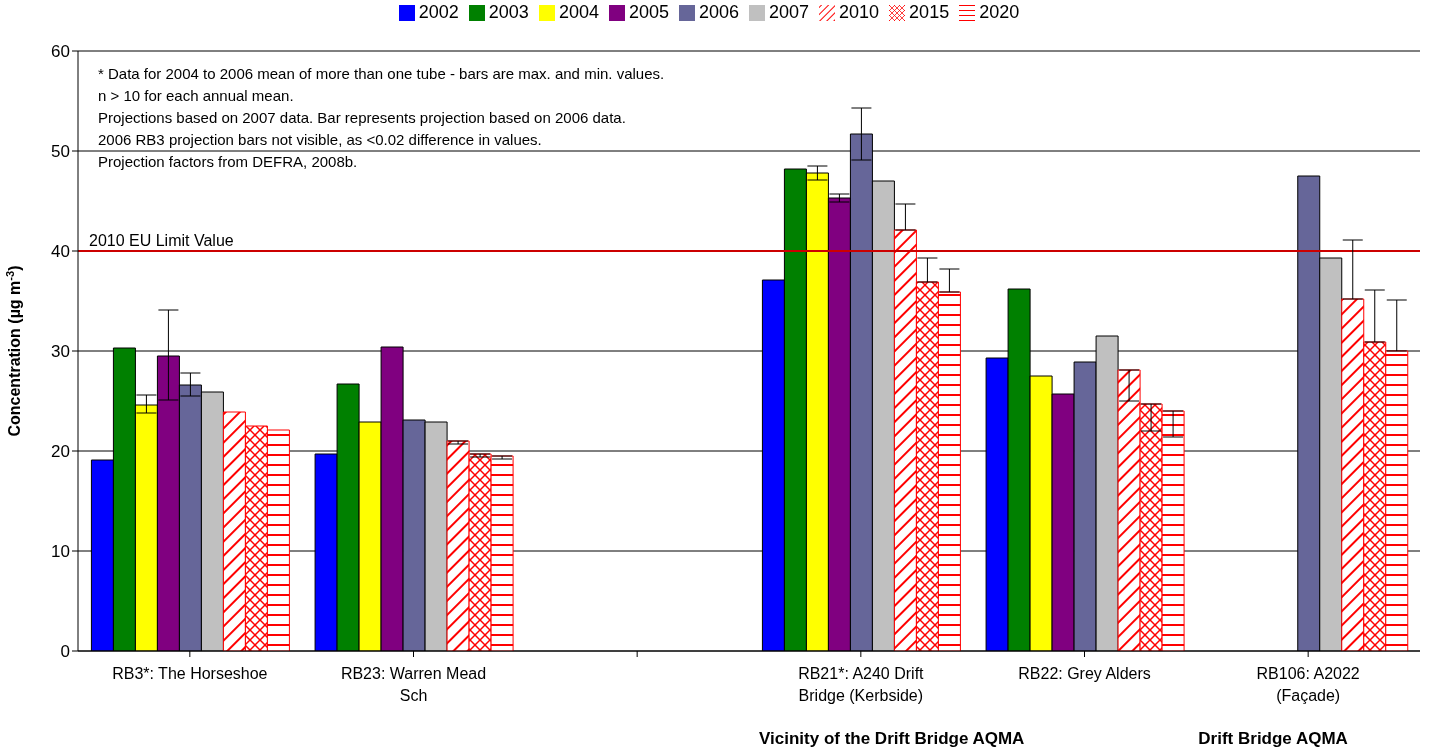 The width and height of the screenshot is (1430, 755). What do you see at coordinates (648, 12) in the screenshot?
I see `legend-label: 2005` at bounding box center [648, 12].